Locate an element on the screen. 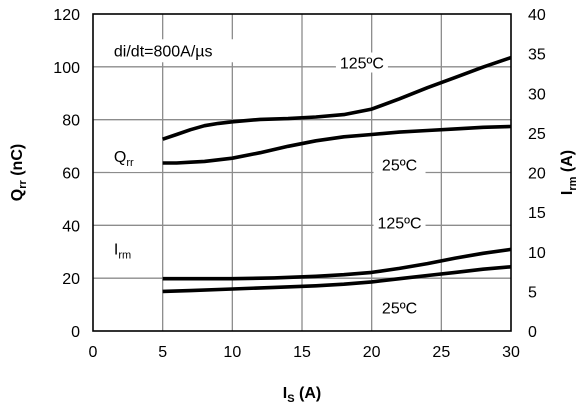  x-tick-label: 15 is located at coordinates (302, 352).